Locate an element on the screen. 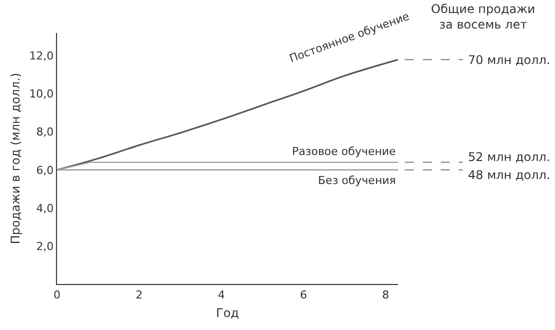 The width and height of the screenshot is (555, 330). y-tick-label: 6,0 is located at coordinates (45, 170).